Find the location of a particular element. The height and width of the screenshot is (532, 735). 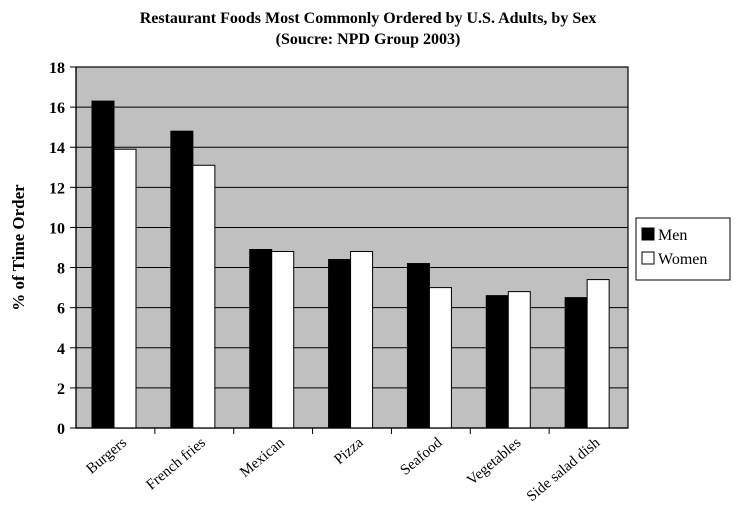

bar-men-burgers is located at coordinates (103, 264).